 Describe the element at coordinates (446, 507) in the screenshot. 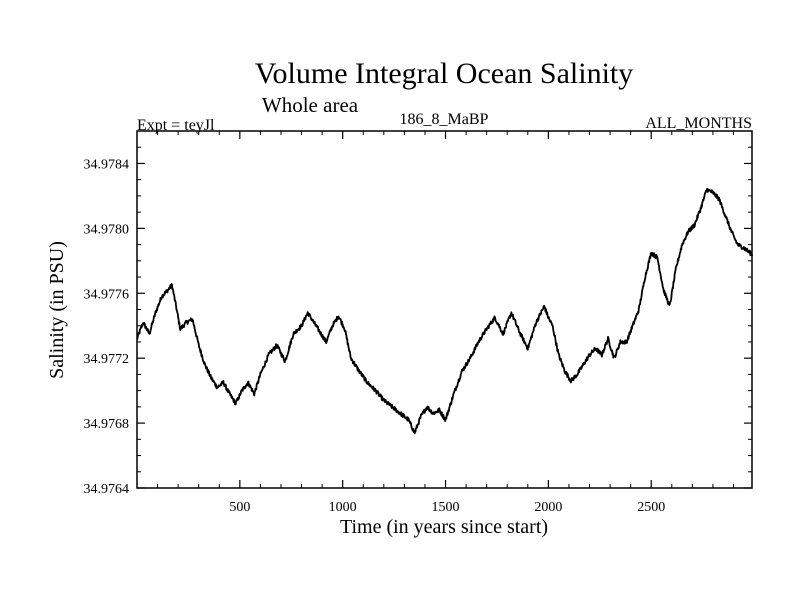

I see `x-tick-label: 1500` at that location.